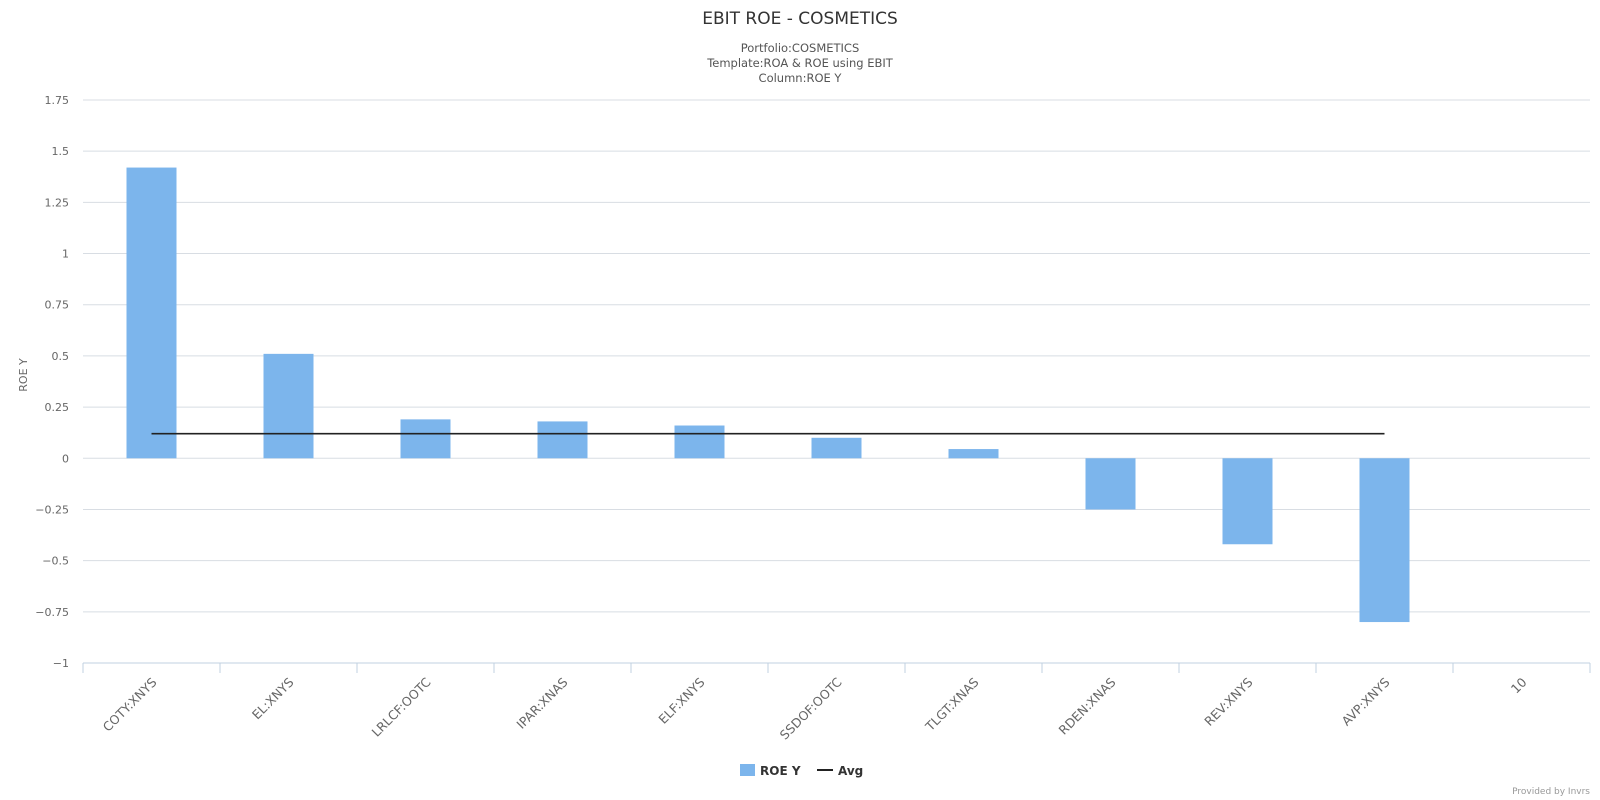 The width and height of the screenshot is (1600, 800). What do you see at coordinates (52, 612) in the screenshot?
I see `y-tick-label: −0.75` at bounding box center [52, 612].